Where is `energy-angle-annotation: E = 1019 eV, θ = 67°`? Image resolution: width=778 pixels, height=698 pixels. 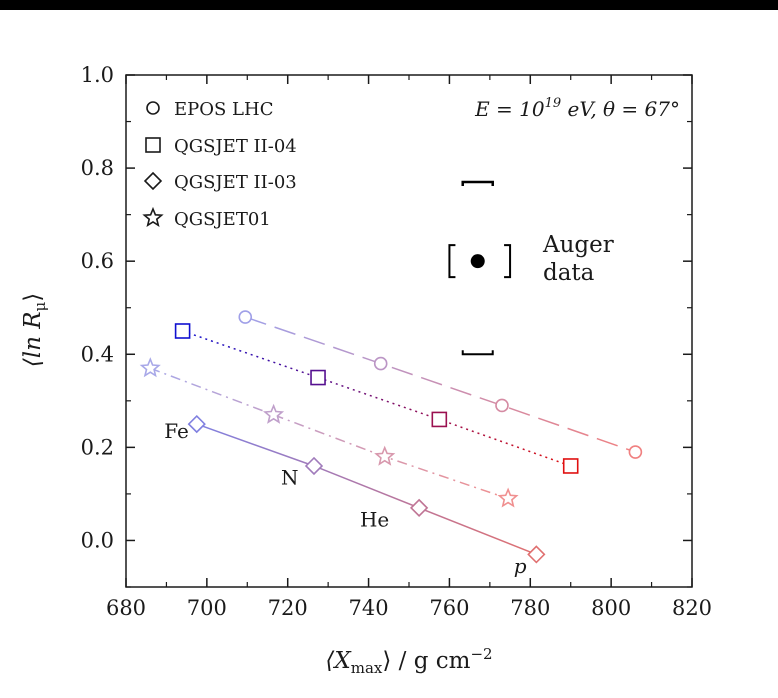
energy-angle-annotation: E = 1019 eV, θ = 67° is located at coordinates (577, 108).